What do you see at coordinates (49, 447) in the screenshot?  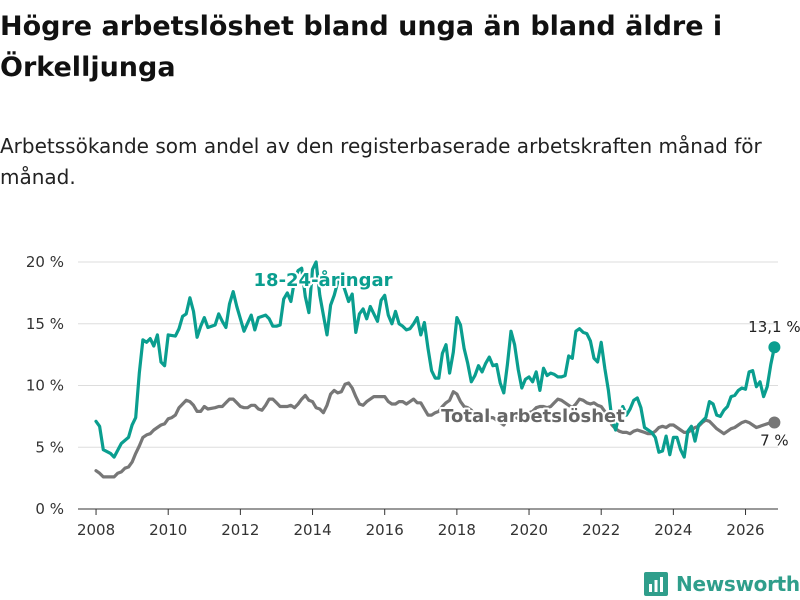 I see `y-tick-label: 5 %` at bounding box center [49, 447].